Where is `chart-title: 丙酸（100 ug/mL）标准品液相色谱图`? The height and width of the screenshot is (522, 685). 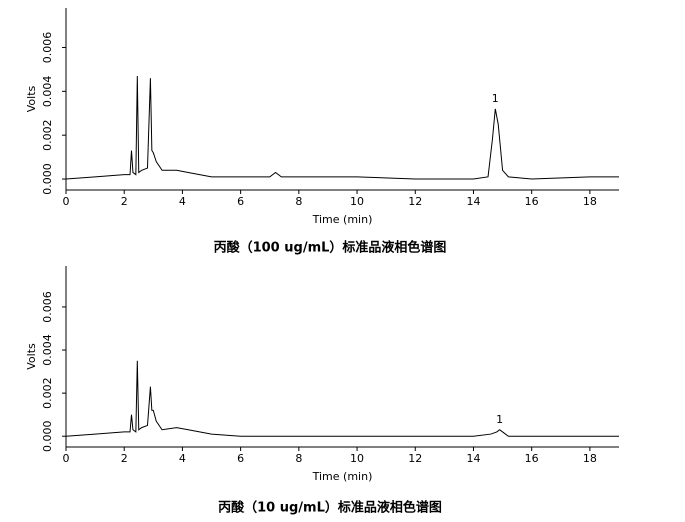
chart-title: 丙酸（100 ug/mL）标准品液相色谱图 is located at coordinates (330, 248).